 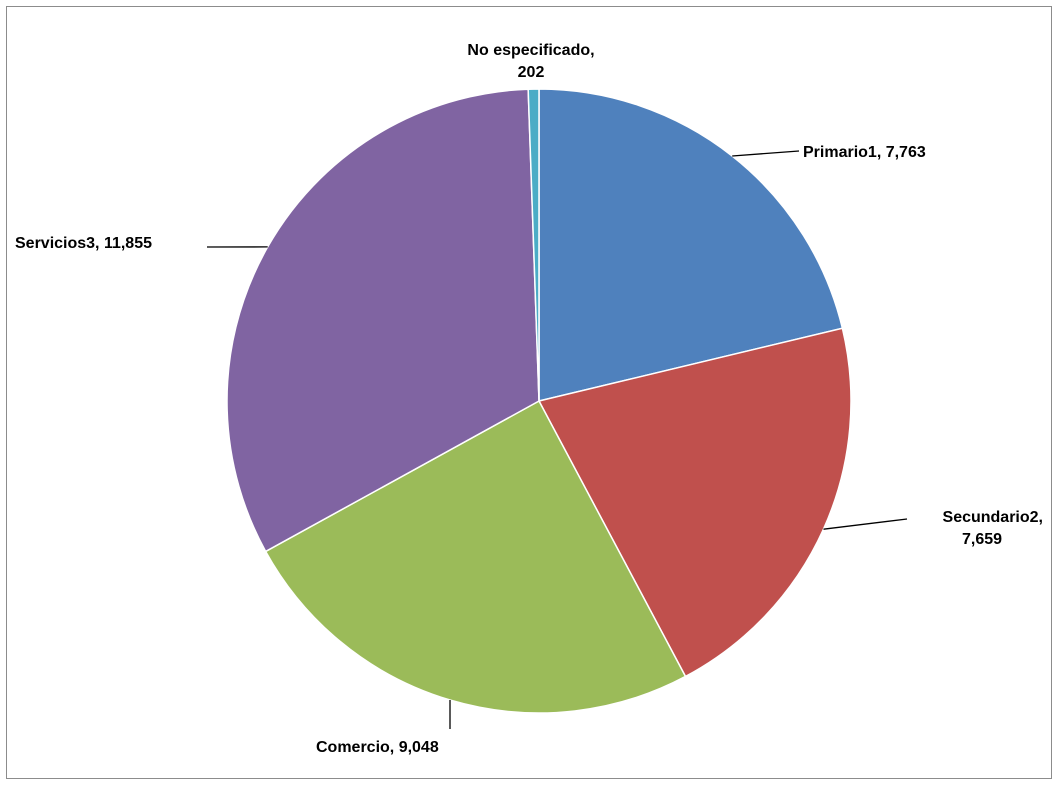 What do you see at coordinates (83, 243) in the screenshot?
I see `data-label-servicios: Servicios3, 11,855` at bounding box center [83, 243].